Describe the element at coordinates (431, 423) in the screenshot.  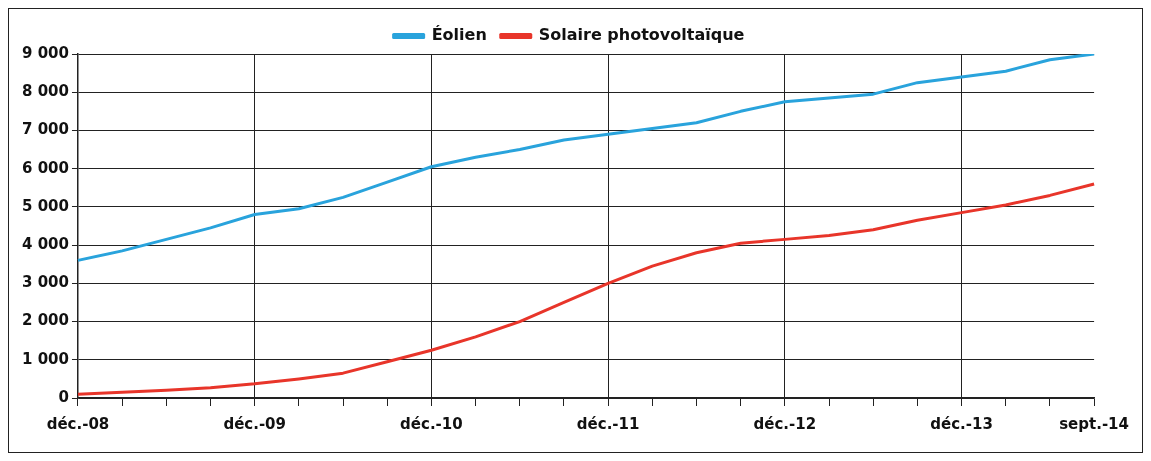
I see `x-tick-label: déc.-10` at that location.